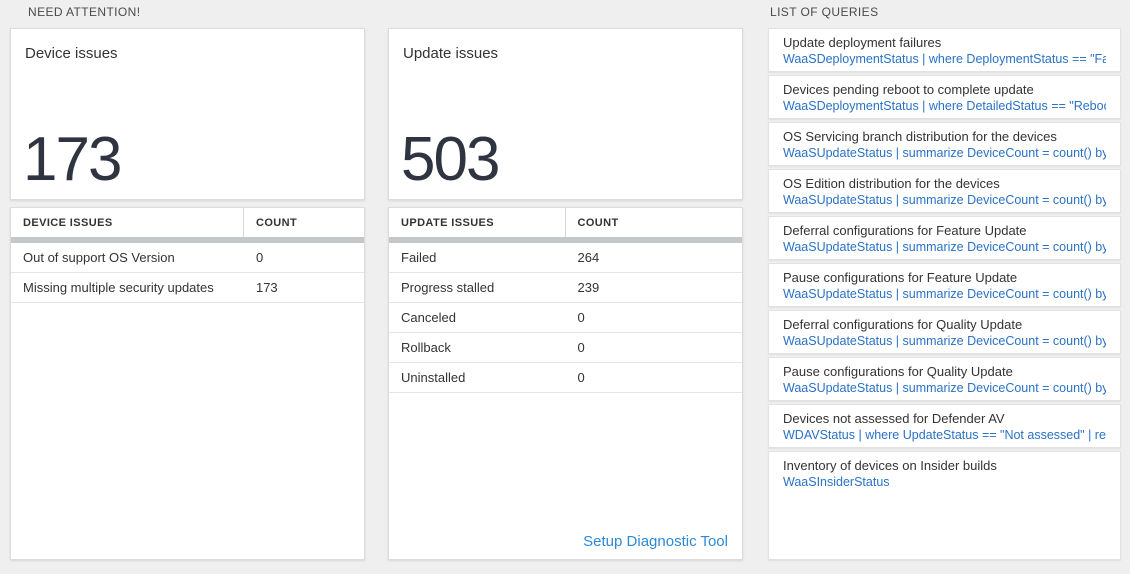 The width and height of the screenshot is (1130, 574). What do you see at coordinates (72, 159) in the screenshot?
I see `device-issues-count: 173` at bounding box center [72, 159].